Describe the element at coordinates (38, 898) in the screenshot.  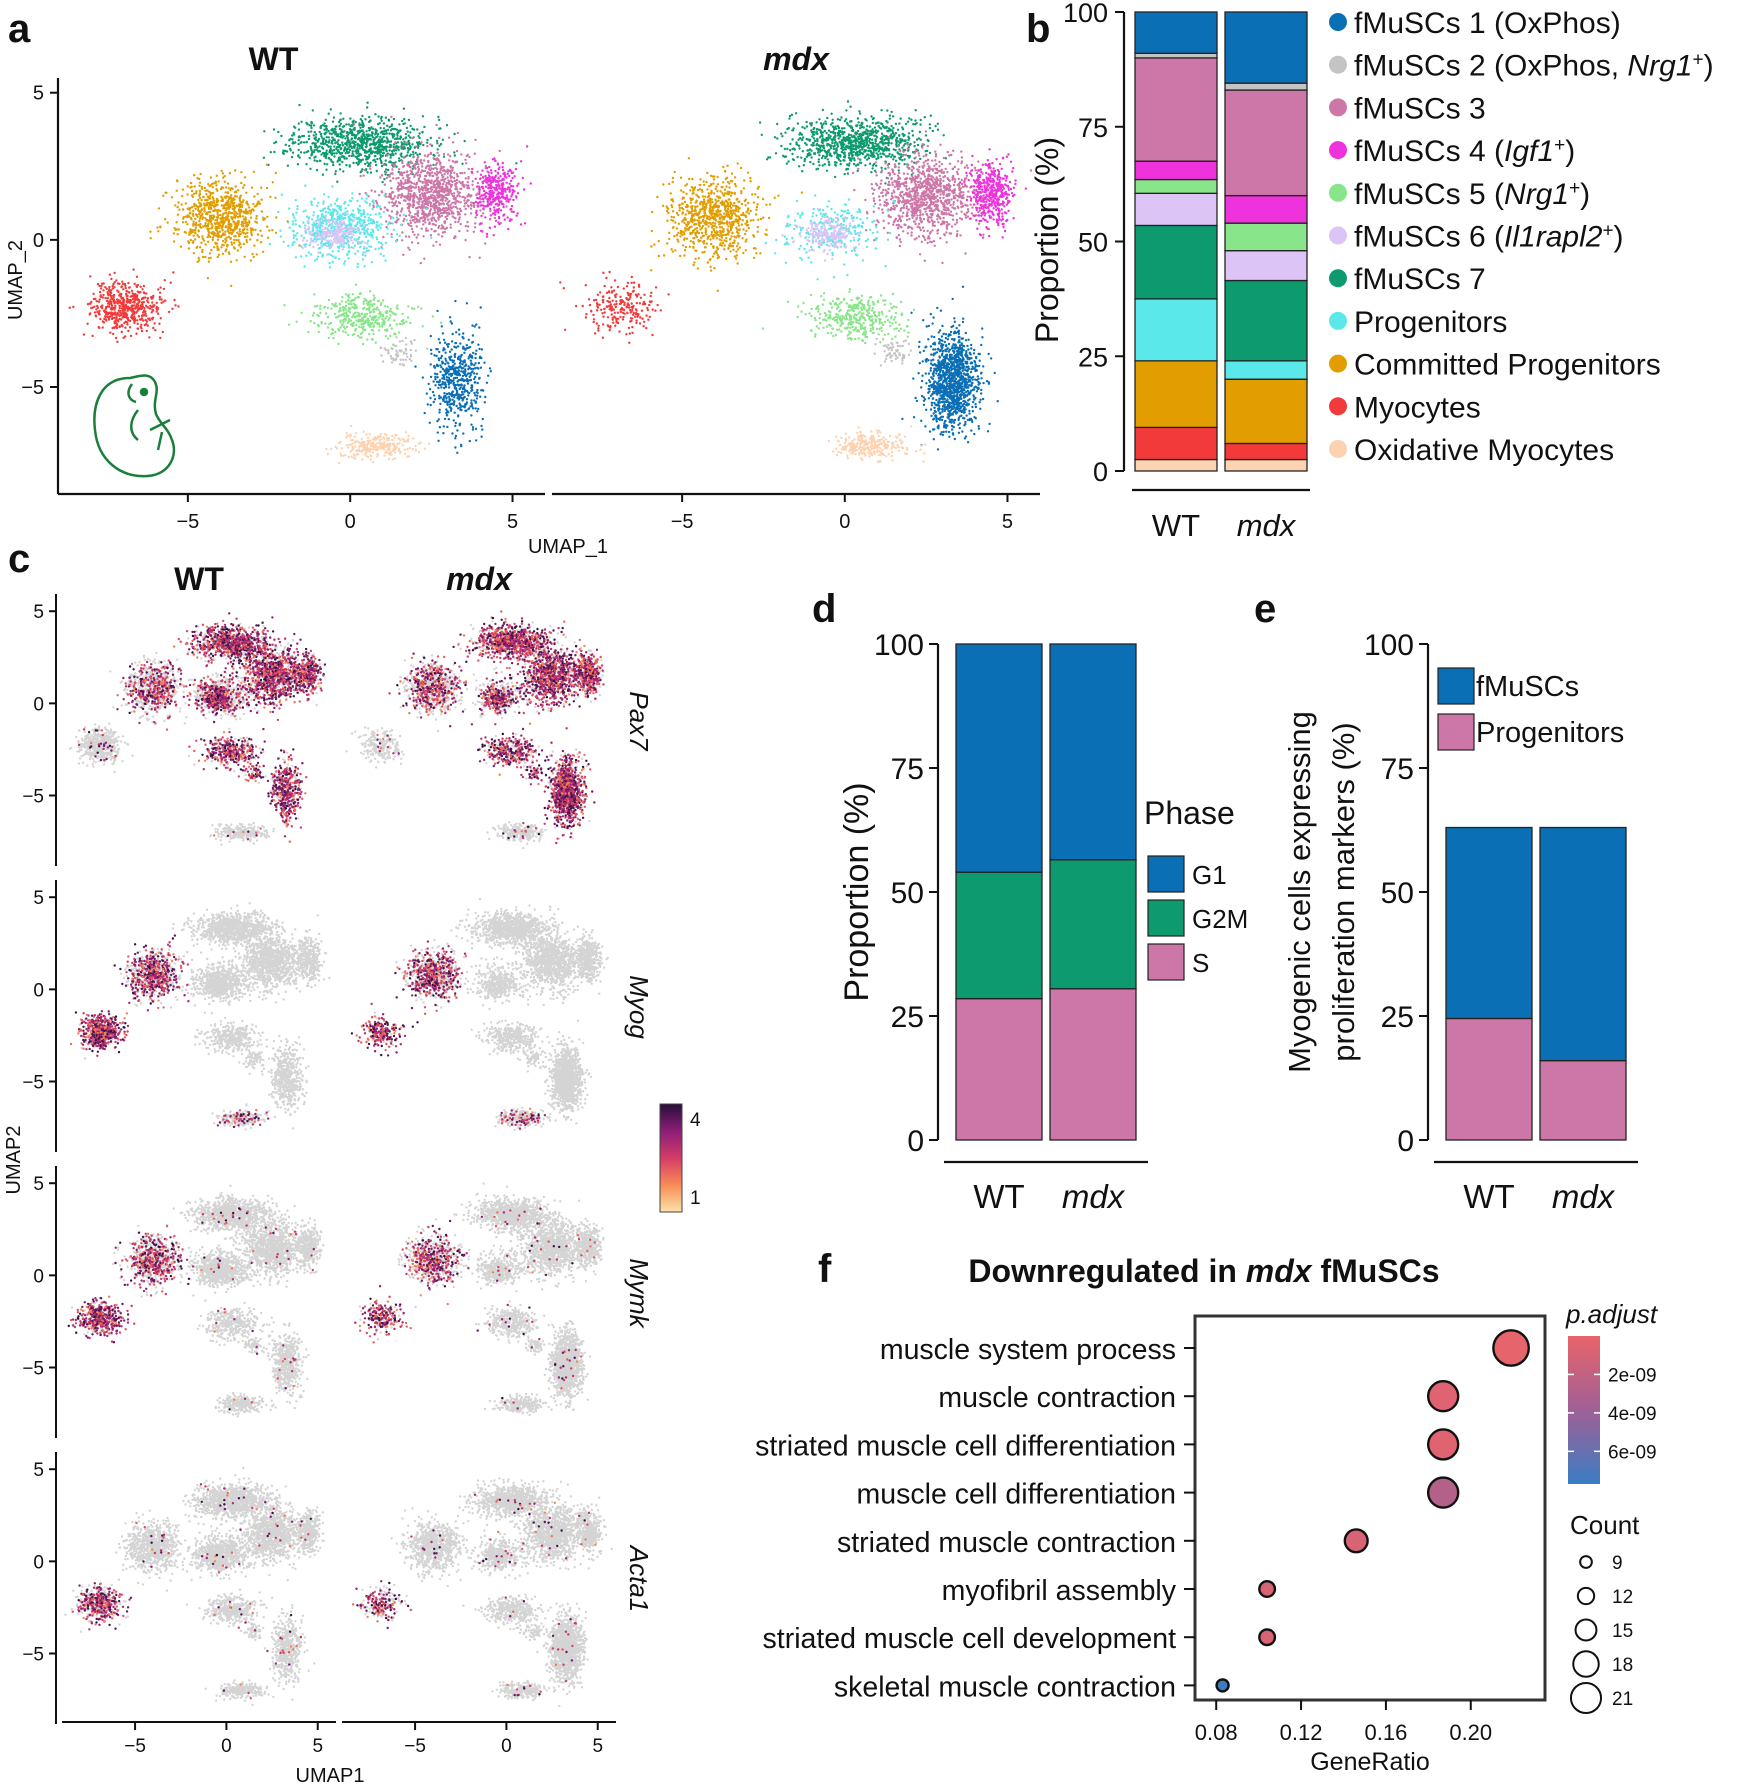
I see `y-tick-label: 5` at that location.